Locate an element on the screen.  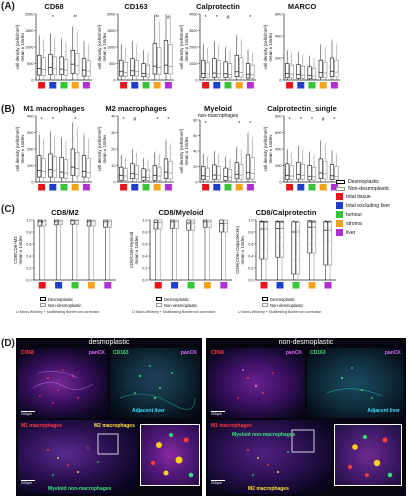
legend-label: liver is located at coordinates (351, 232).